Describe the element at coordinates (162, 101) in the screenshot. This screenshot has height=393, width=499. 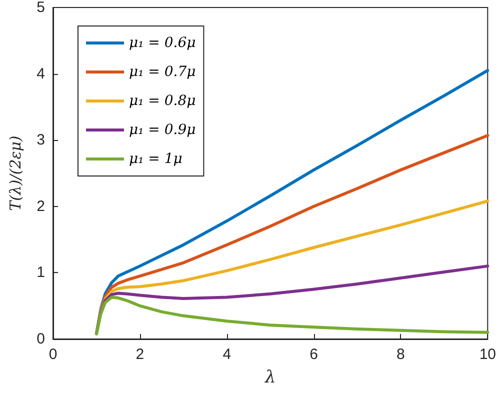
I see `legend-label: μ₁ = 0.8μ` at that location.